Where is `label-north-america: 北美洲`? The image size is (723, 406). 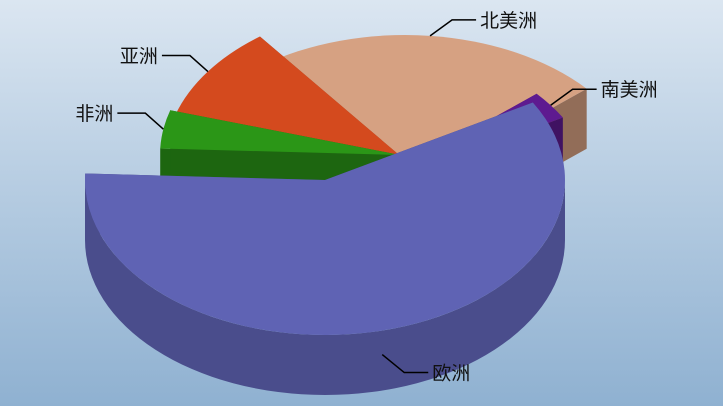 label-north-america: 北美洲 is located at coordinates (483, 23).